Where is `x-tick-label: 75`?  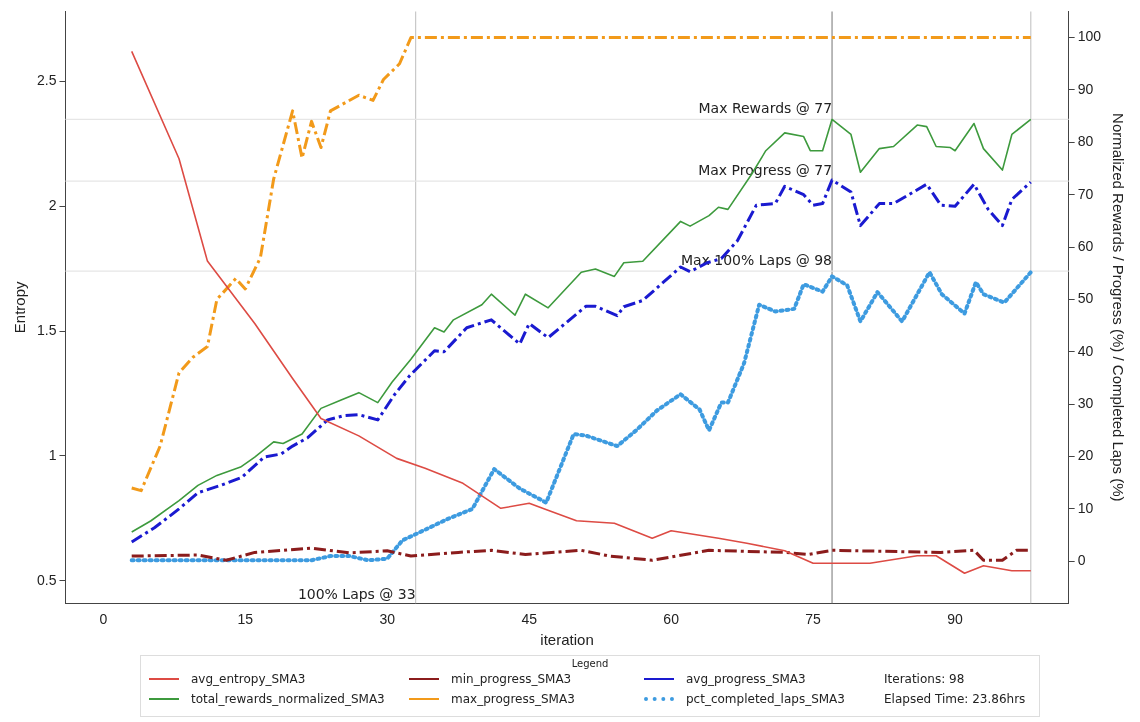
x-tick-label: 75 is located at coordinates (813, 619).